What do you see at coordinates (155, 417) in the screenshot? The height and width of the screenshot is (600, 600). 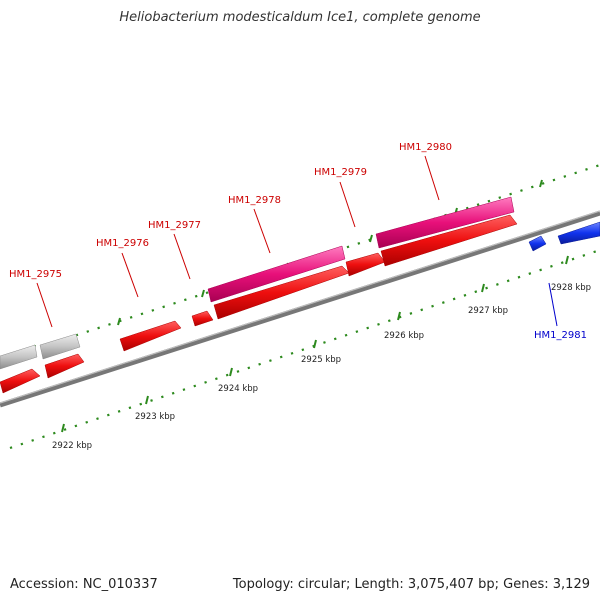 I see `kbp-label-2923: 2923 kbp` at bounding box center [155, 417].